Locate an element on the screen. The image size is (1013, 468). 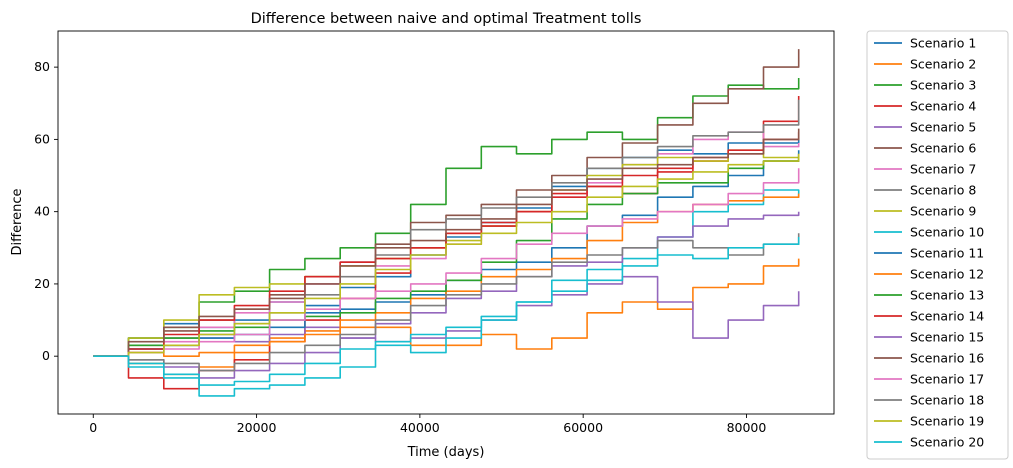
legend-label: Scenario 2 is located at coordinates (943, 64).